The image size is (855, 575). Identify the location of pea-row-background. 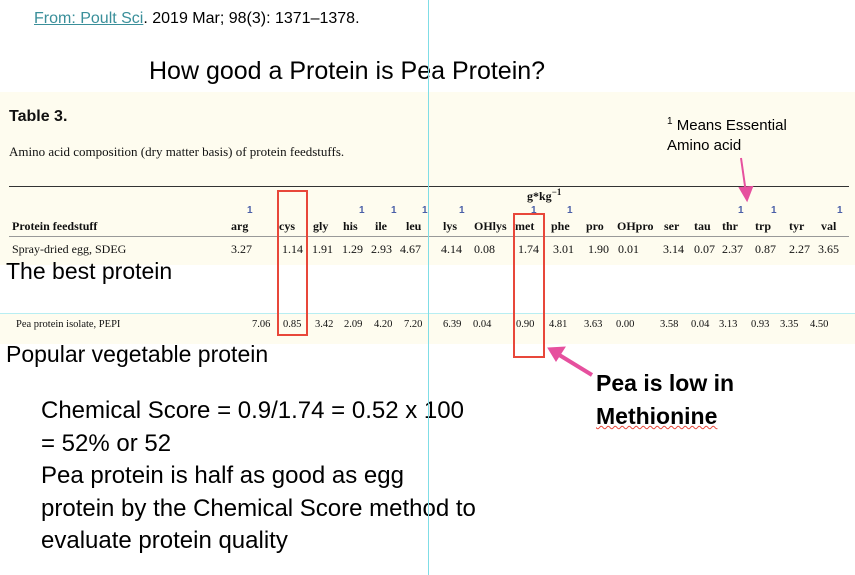
(427, 328).